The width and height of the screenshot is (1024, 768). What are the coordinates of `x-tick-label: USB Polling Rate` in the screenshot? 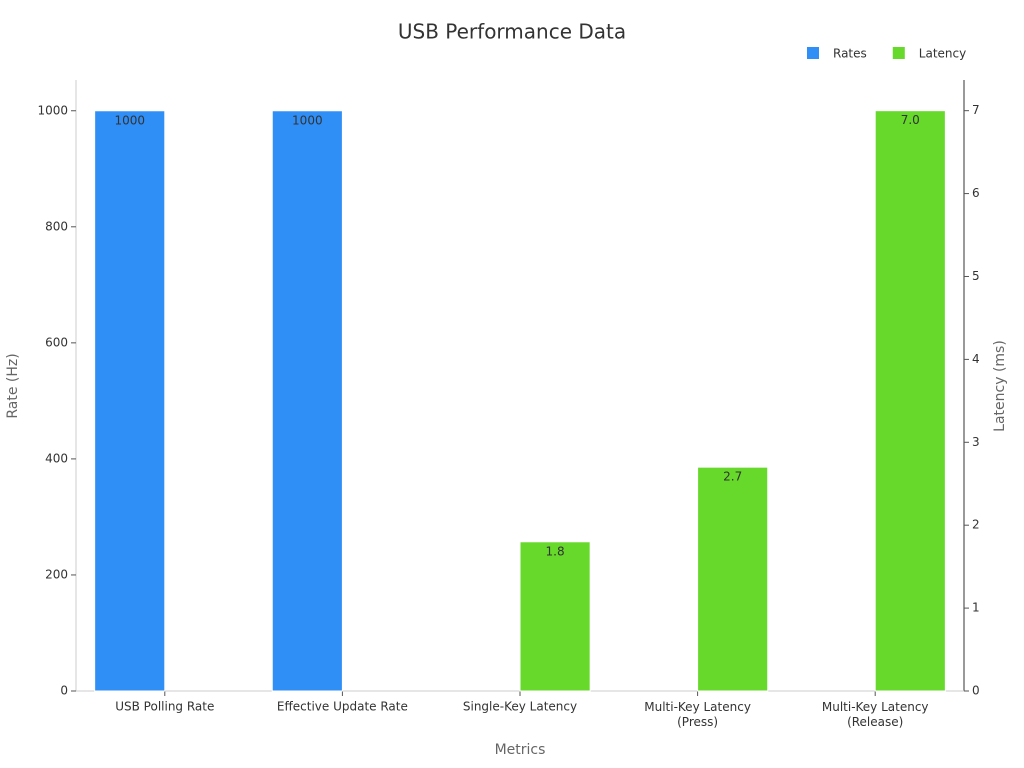 It's located at (164, 707).